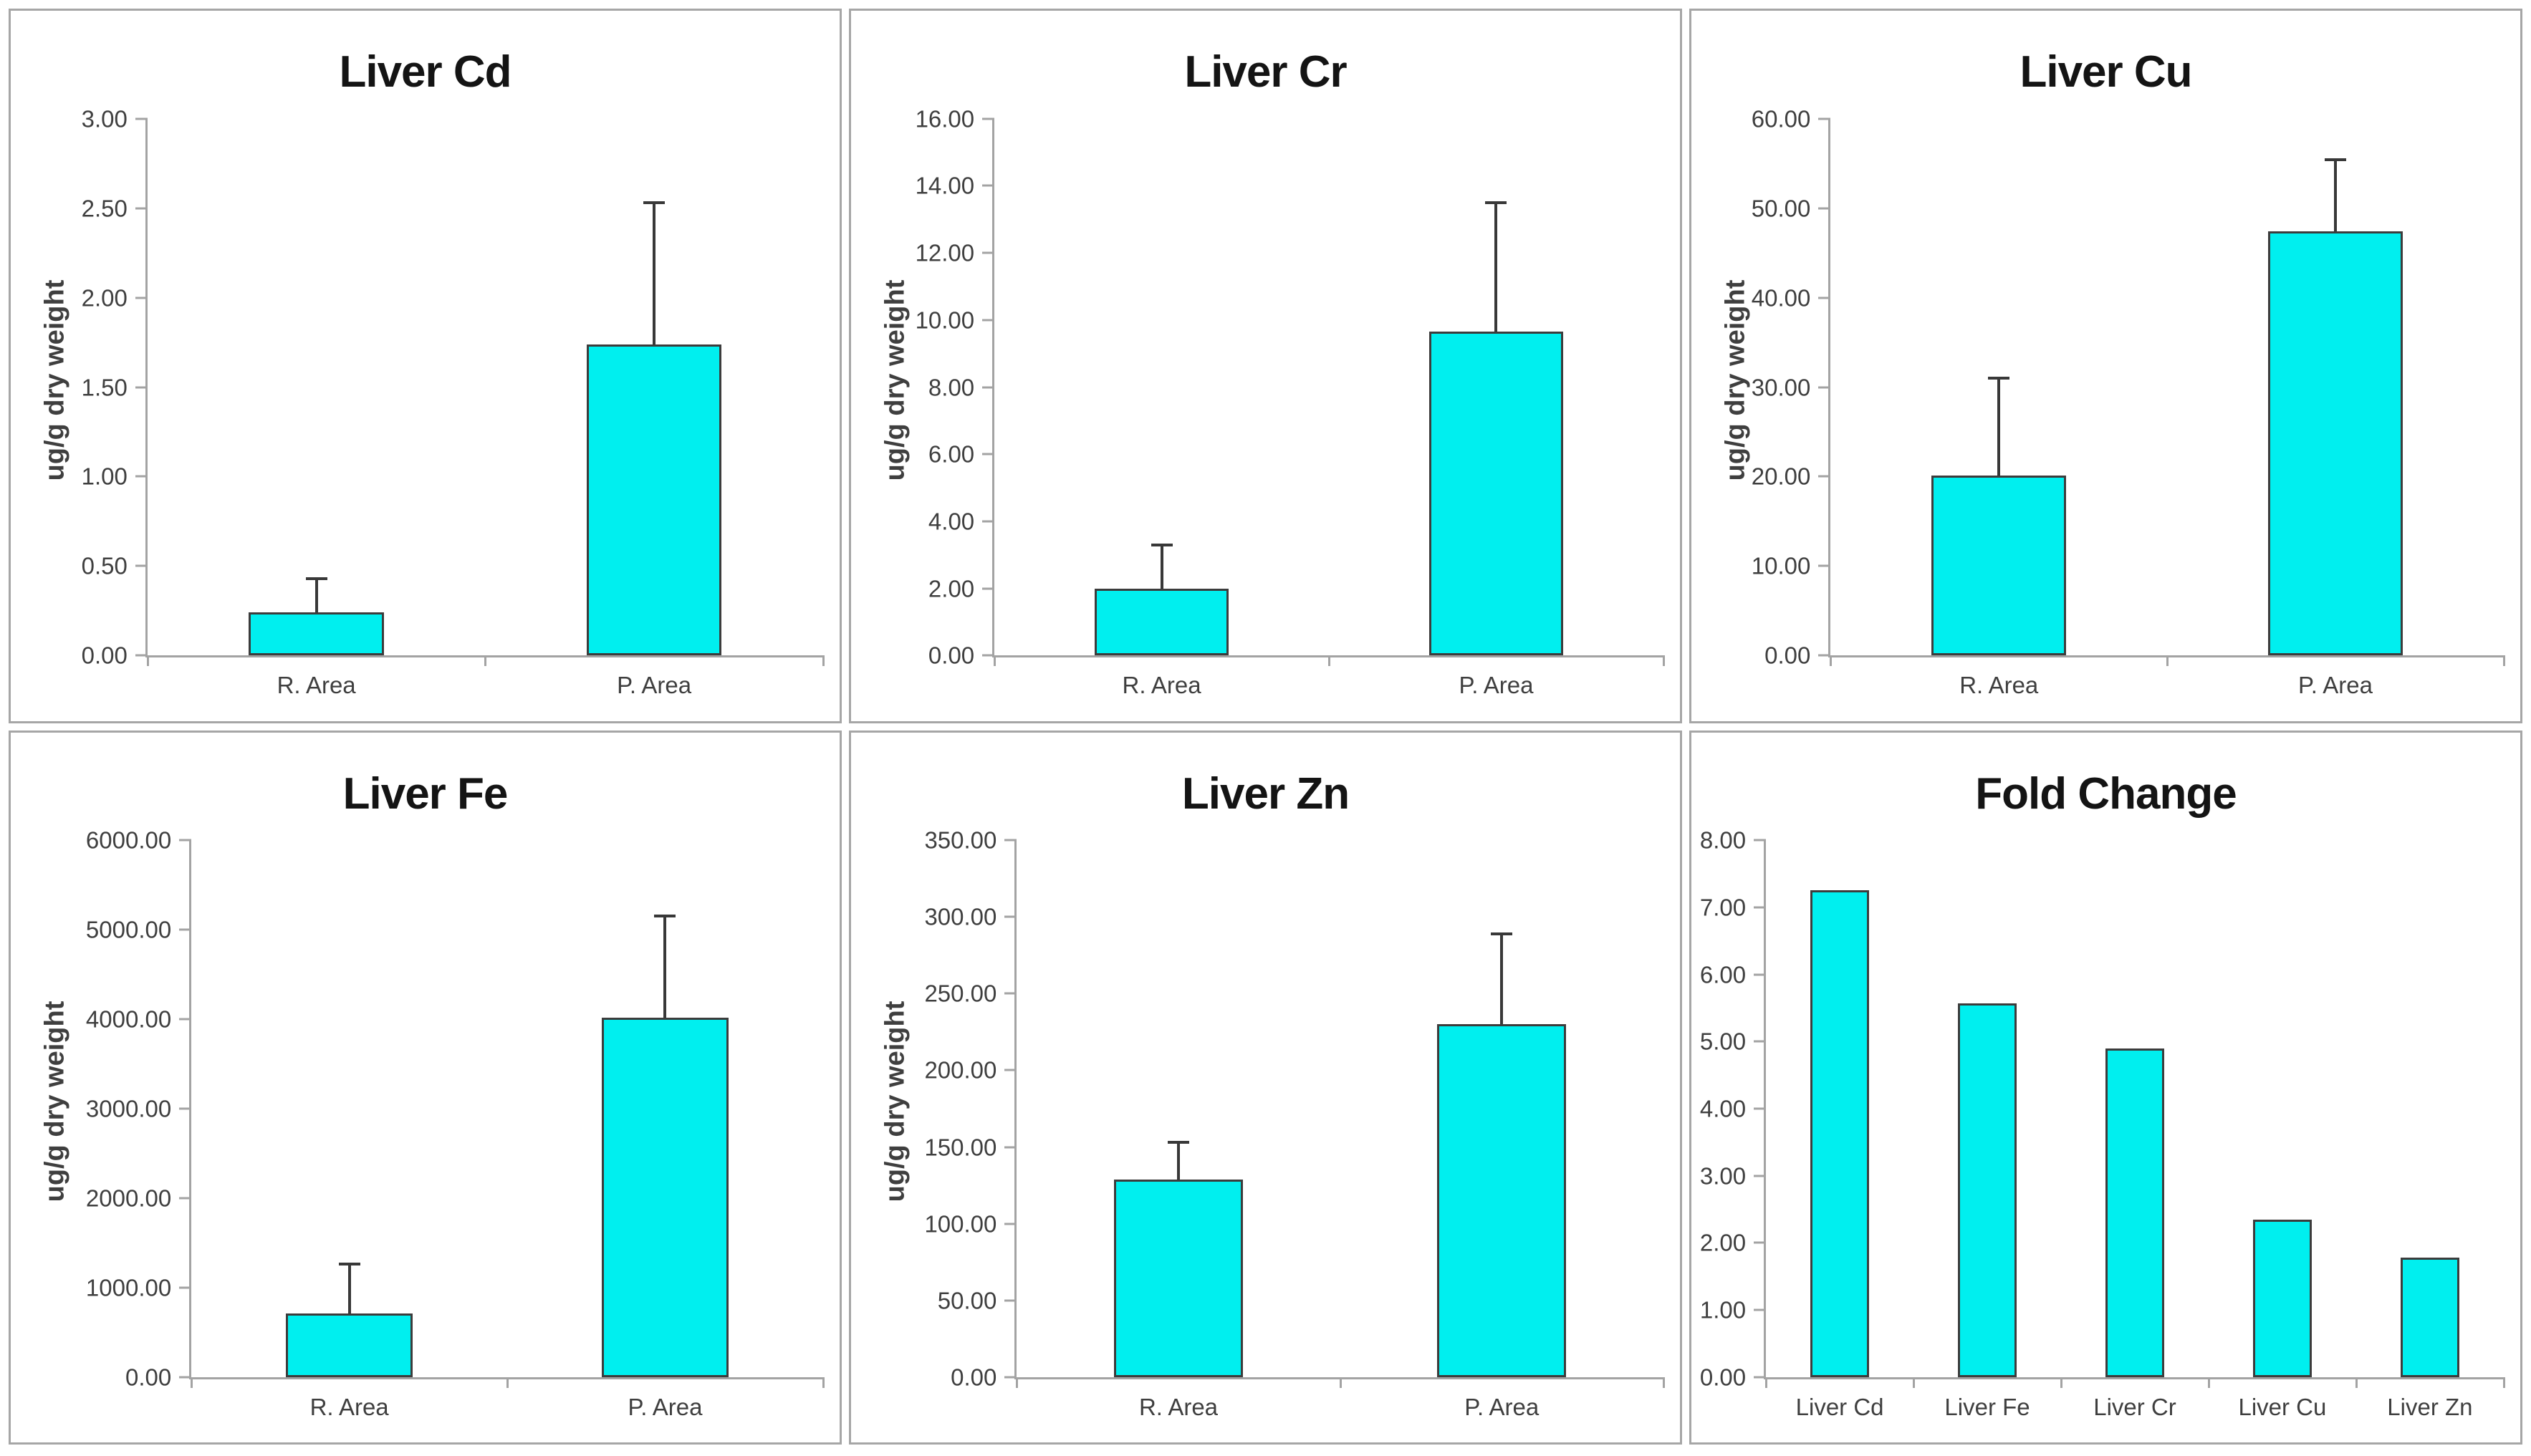 The image size is (2531, 1456). I want to click on bar-p-area, so click(2335, 443).